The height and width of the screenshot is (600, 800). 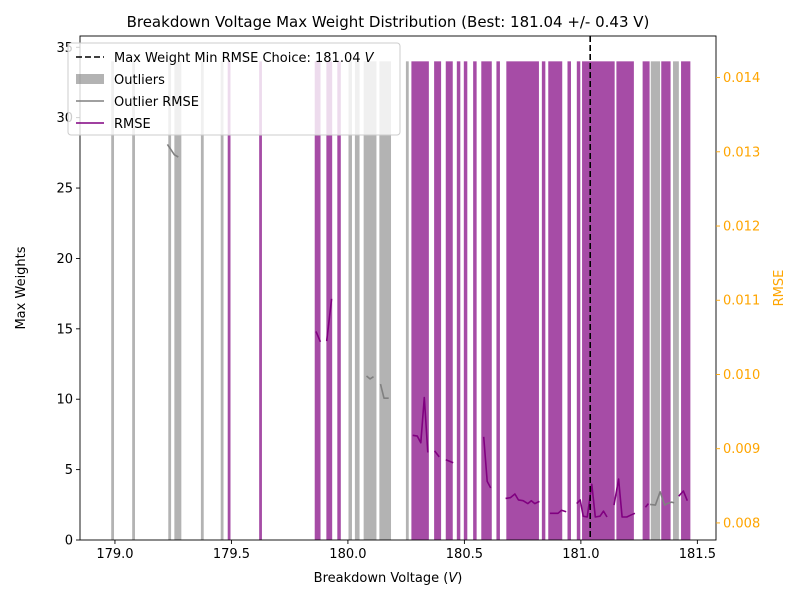 What do you see at coordinates (114, 554) in the screenshot?
I see `x-tick-label: 179.0` at bounding box center [114, 554].